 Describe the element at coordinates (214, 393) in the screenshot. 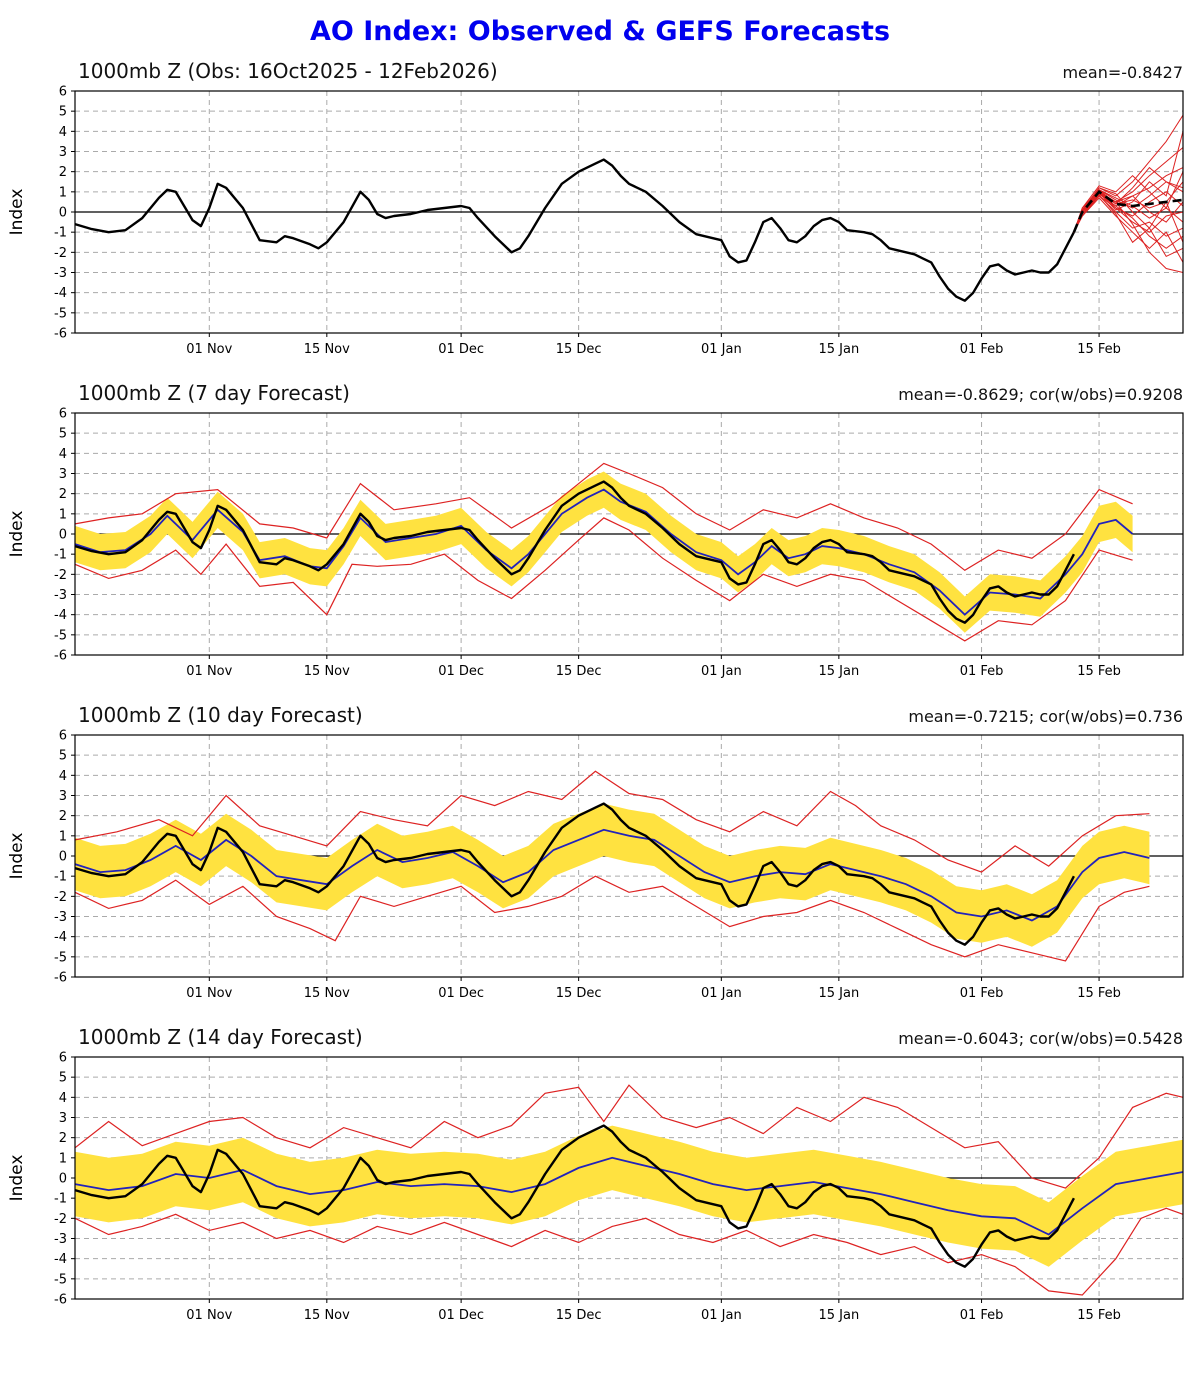

I see `panel-forecast-7day-title: 1000mb Z (7 day Forecast)` at that location.